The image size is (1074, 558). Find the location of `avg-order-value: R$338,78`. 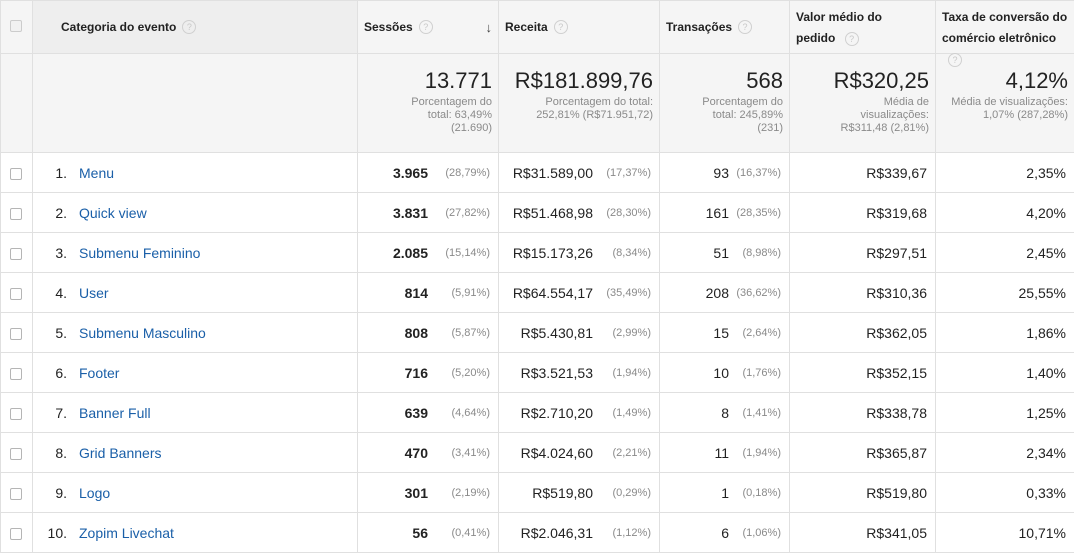

avg-order-value: R$338,78 is located at coordinates (896, 412).